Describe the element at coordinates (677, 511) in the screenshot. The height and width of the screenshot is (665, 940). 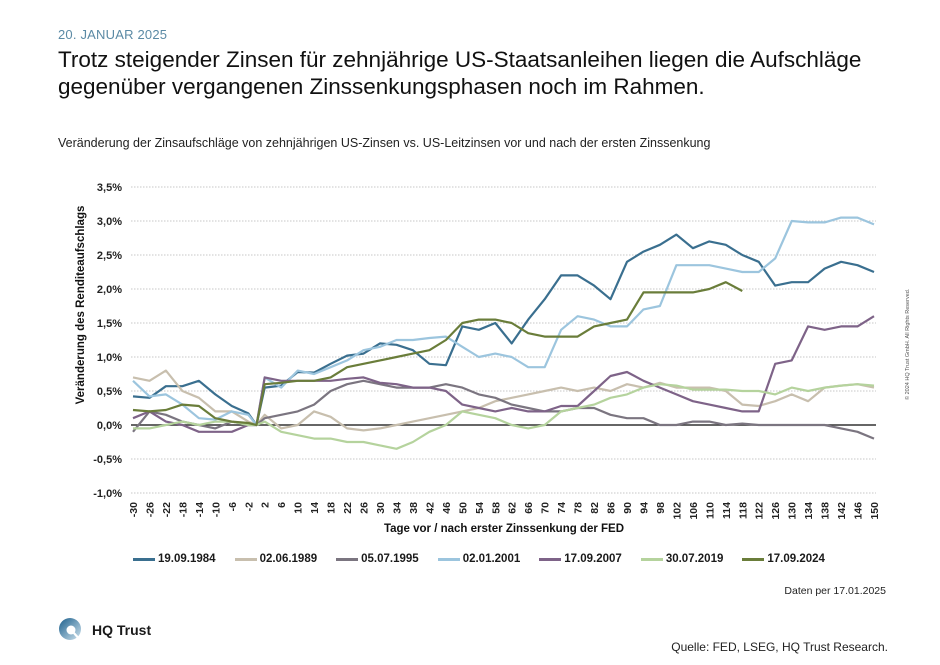
I see `x-tick-label: 102` at that location.